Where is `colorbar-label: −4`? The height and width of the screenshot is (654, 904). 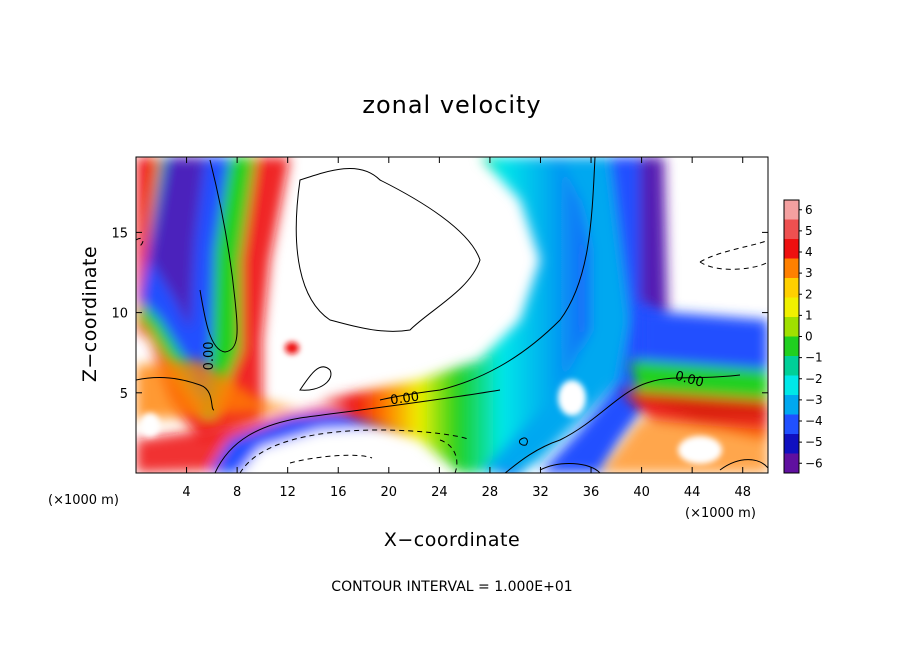
colorbar-label: −4 is located at coordinates (814, 421).